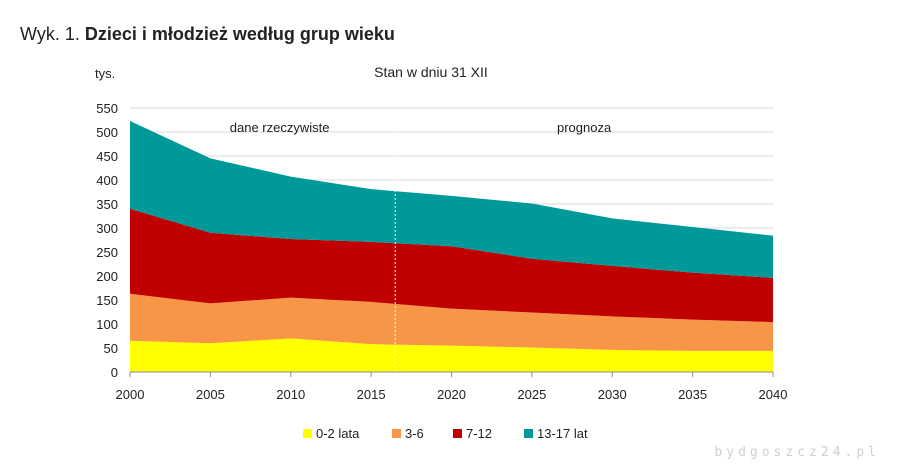  What do you see at coordinates (107, 252) in the screenshot?
I see `y-tick-label: 250` at bounding box center [107, 252].